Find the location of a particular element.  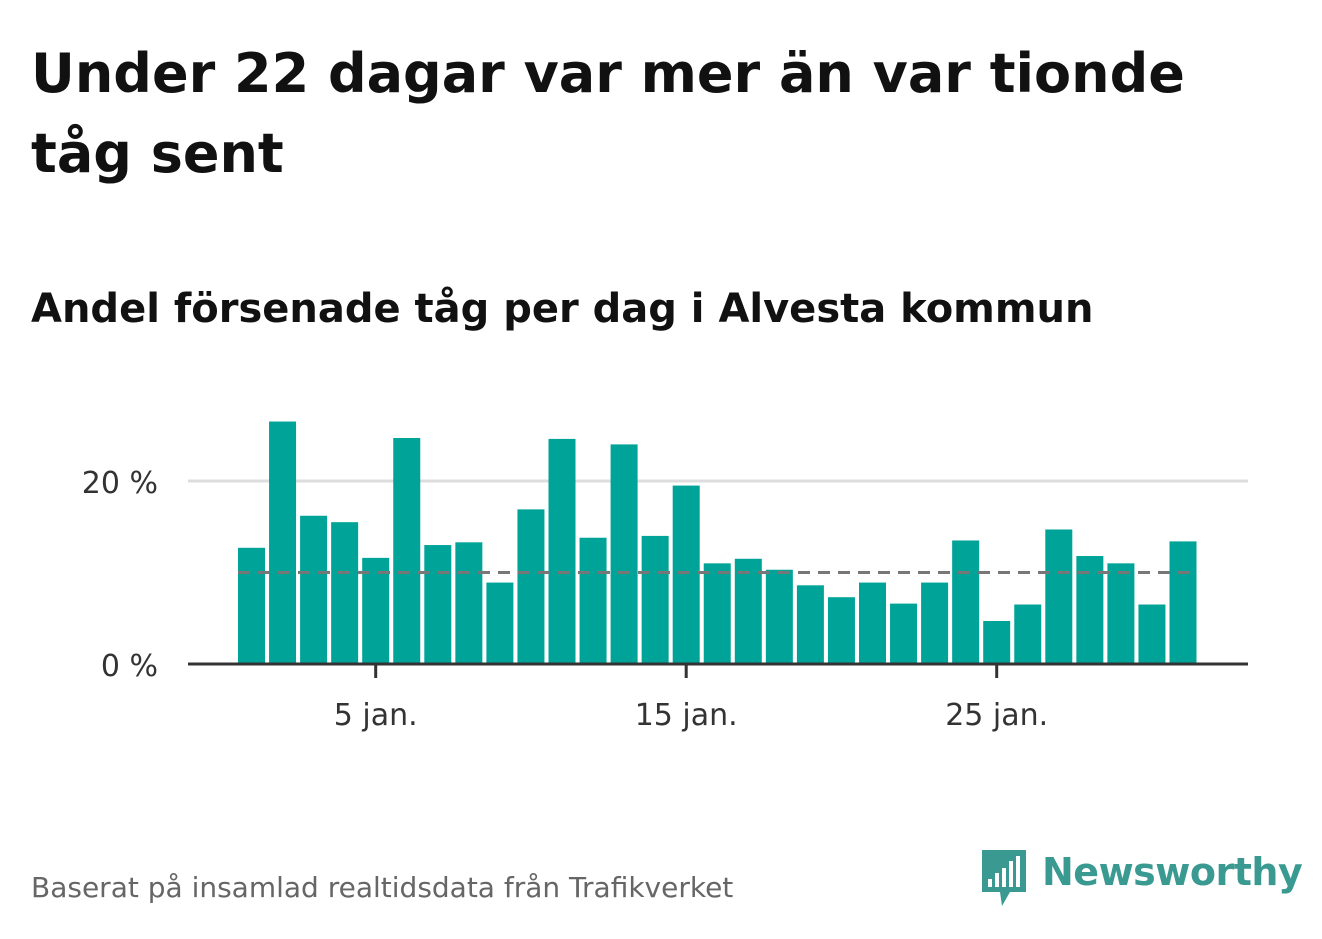

x-tick-label: 25 jan. is located at coordinates (996, 715).